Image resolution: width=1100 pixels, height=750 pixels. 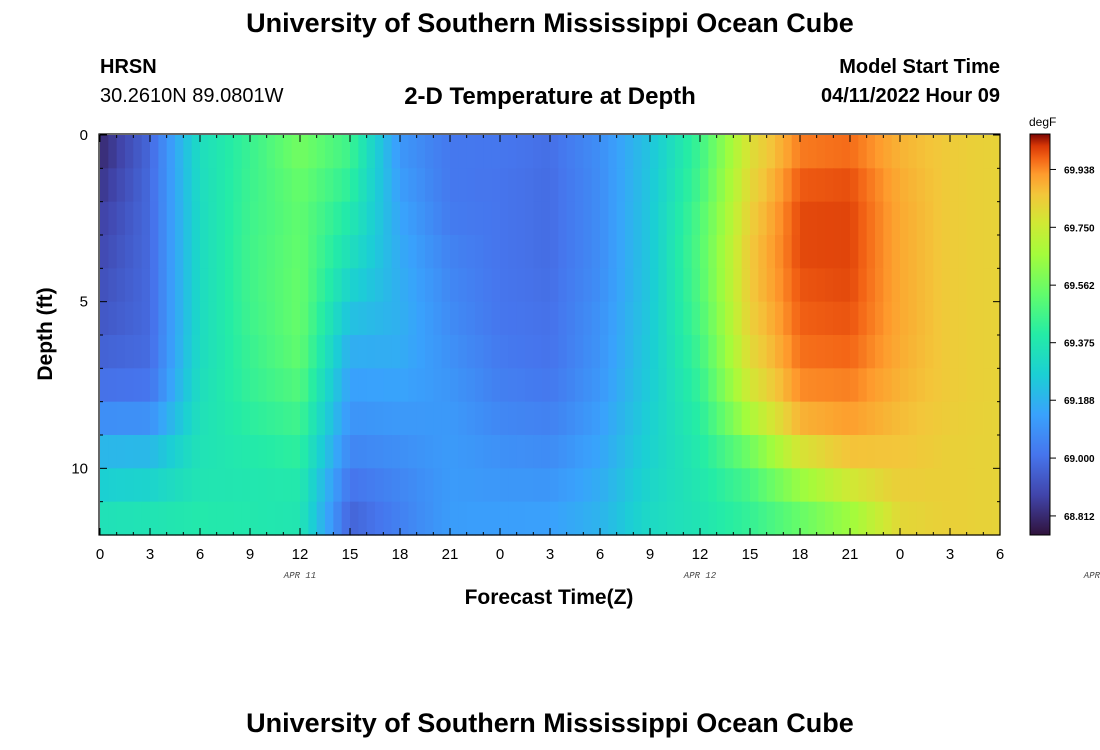 What do you see at coordinates (550, 554) in the screenshot?
I see `x-tick-label: 3` at bounding box center [550, 554].